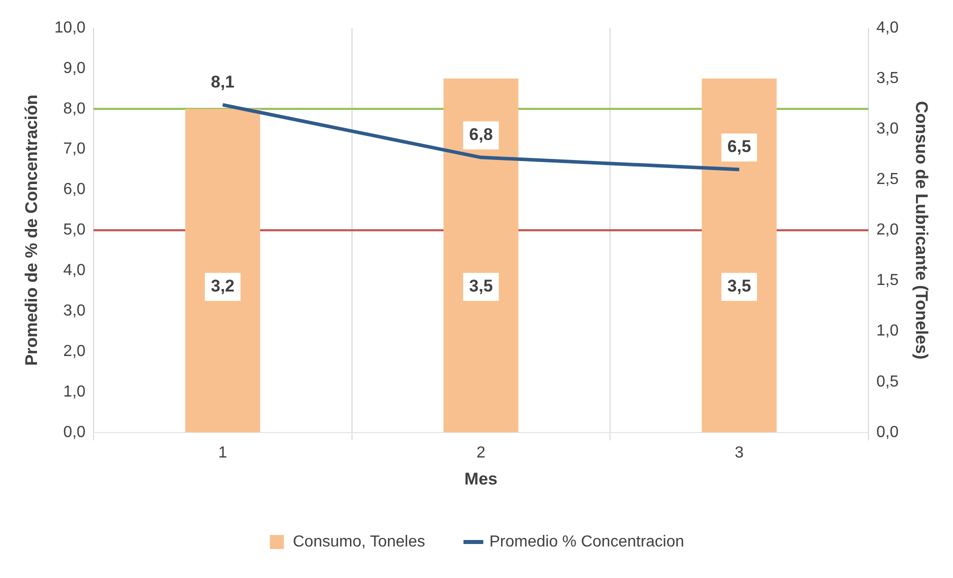 Image resolution: width=953 pixels, height=578 pixels. What do you see at coordinates (31, 230) in the screenshot?
I see `y-axis-title: Promedio de % de Concentración` at bounding box center [31, 230].